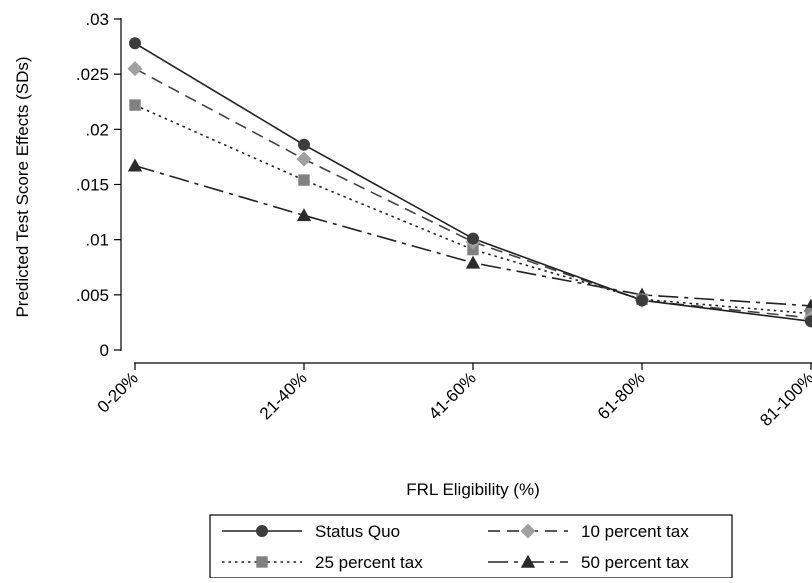 The height and width of the screenshot is (583, 812). What do you see at coordinates (357, 531) in the screenshot?
I see `legend-label: Status Quo` at bounding box center [357, 531].